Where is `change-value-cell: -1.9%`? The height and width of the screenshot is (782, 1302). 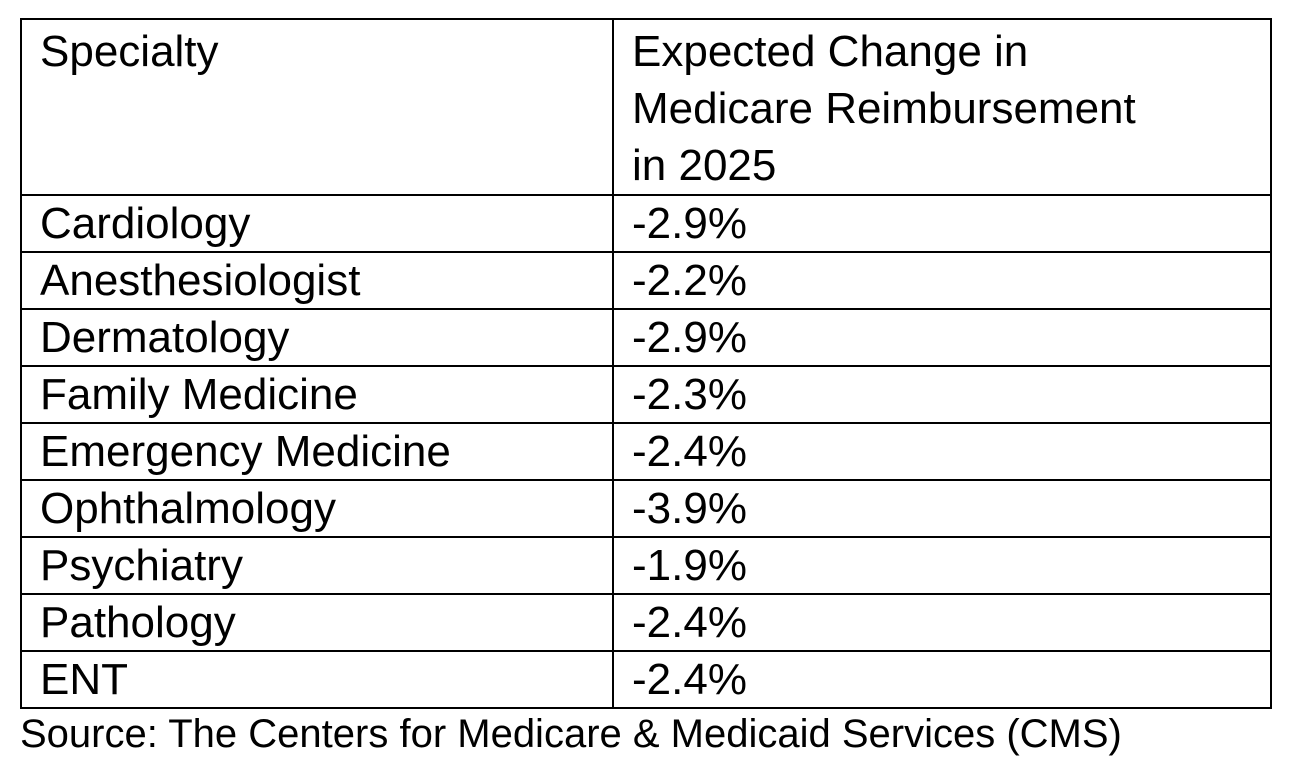
change-value-cell: -1.9% is located at coordinates (942, 565).